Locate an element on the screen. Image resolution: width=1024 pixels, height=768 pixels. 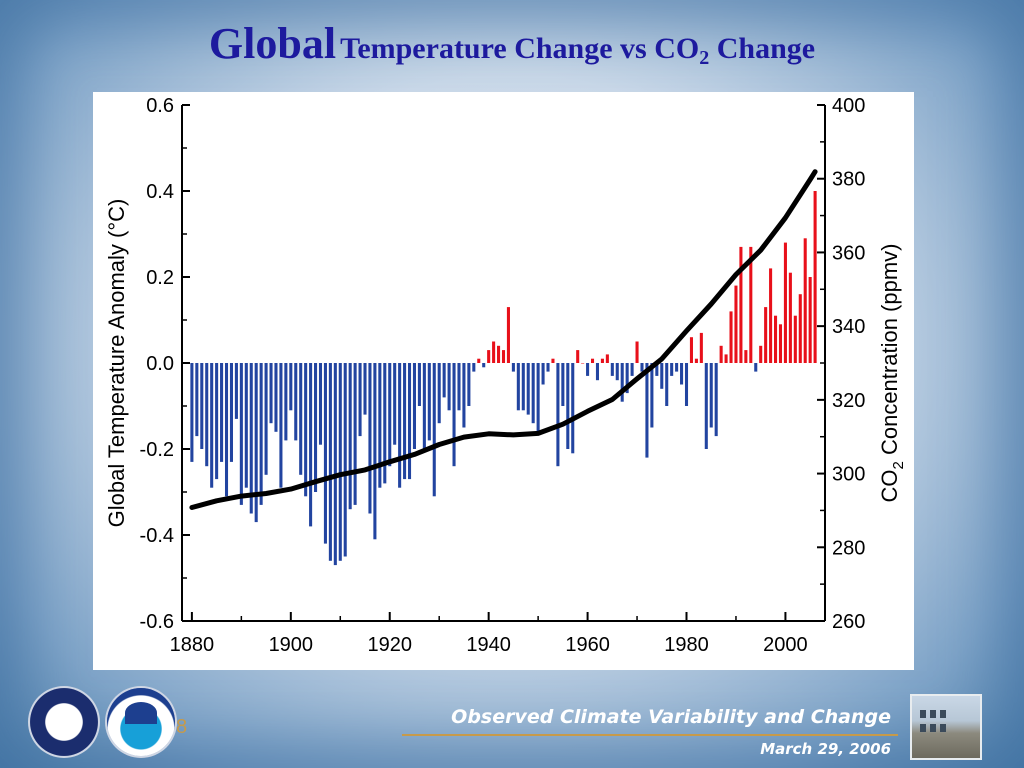
x-tick-label: 1900 is located at coordinates (291, 645).